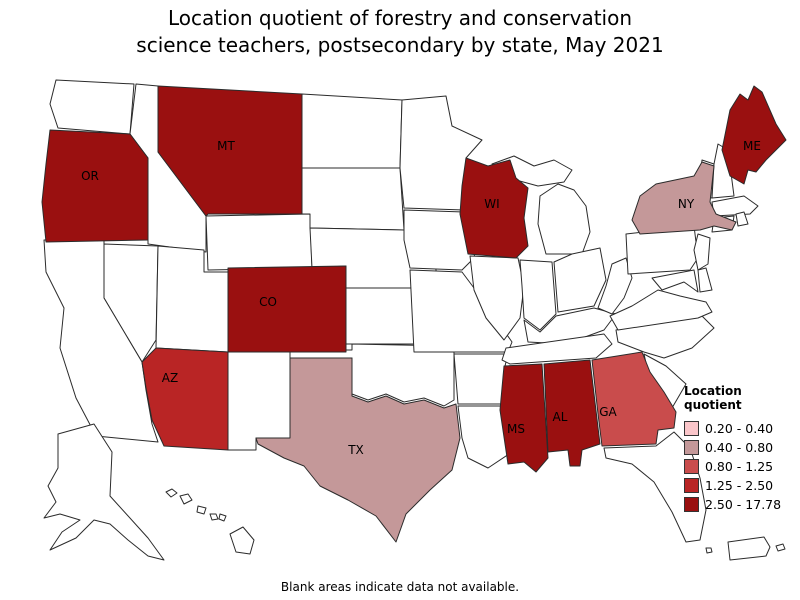 This screenshot has width=800, height=600. I want to click on state-label-az: AZ, so click(170, 378).